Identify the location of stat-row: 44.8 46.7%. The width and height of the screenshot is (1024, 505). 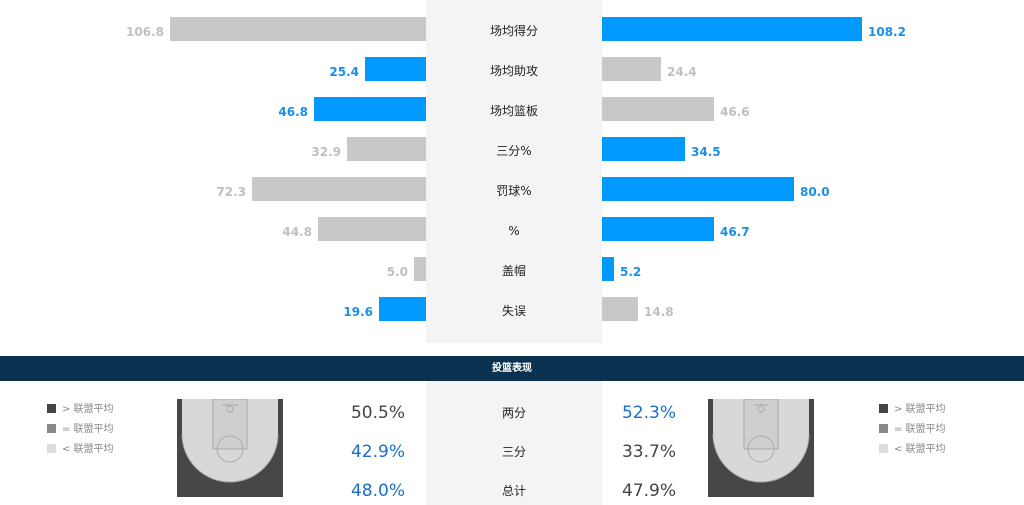
(512, 229).